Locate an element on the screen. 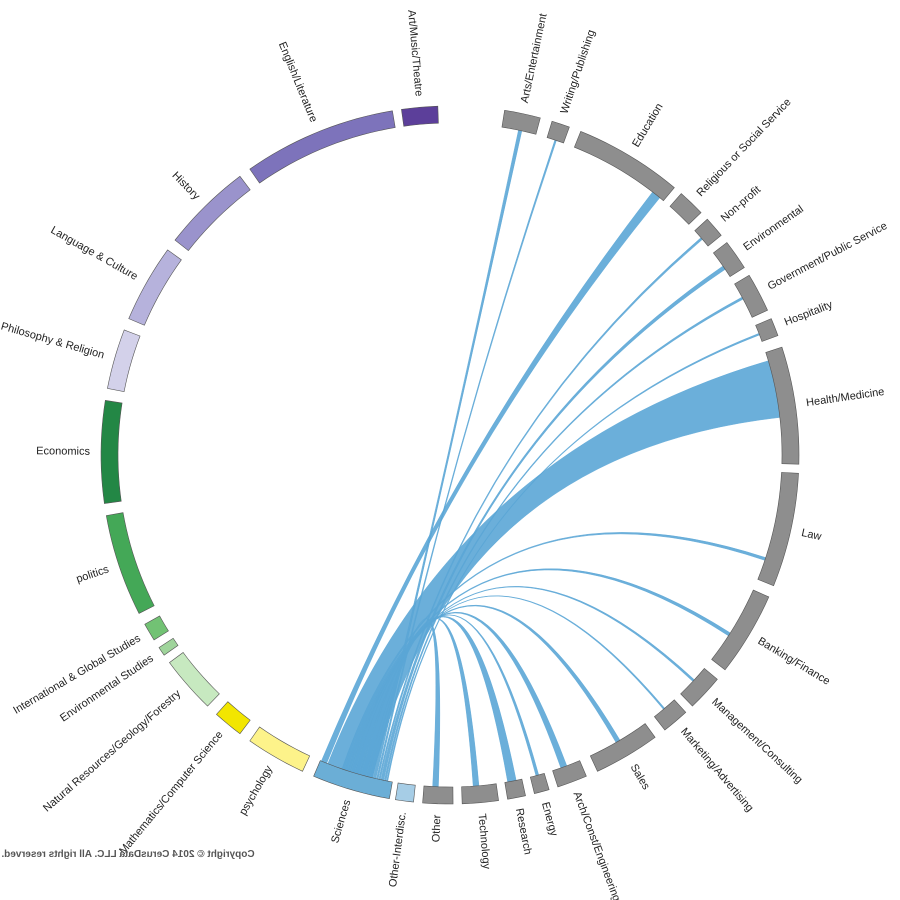  career-label-sales: Sales is located at coordinates (640, 777).